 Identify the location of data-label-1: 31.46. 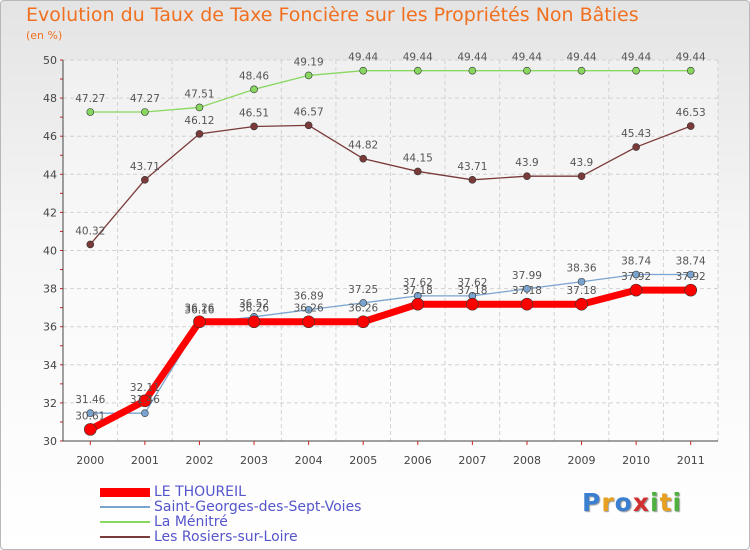
(145, 400).